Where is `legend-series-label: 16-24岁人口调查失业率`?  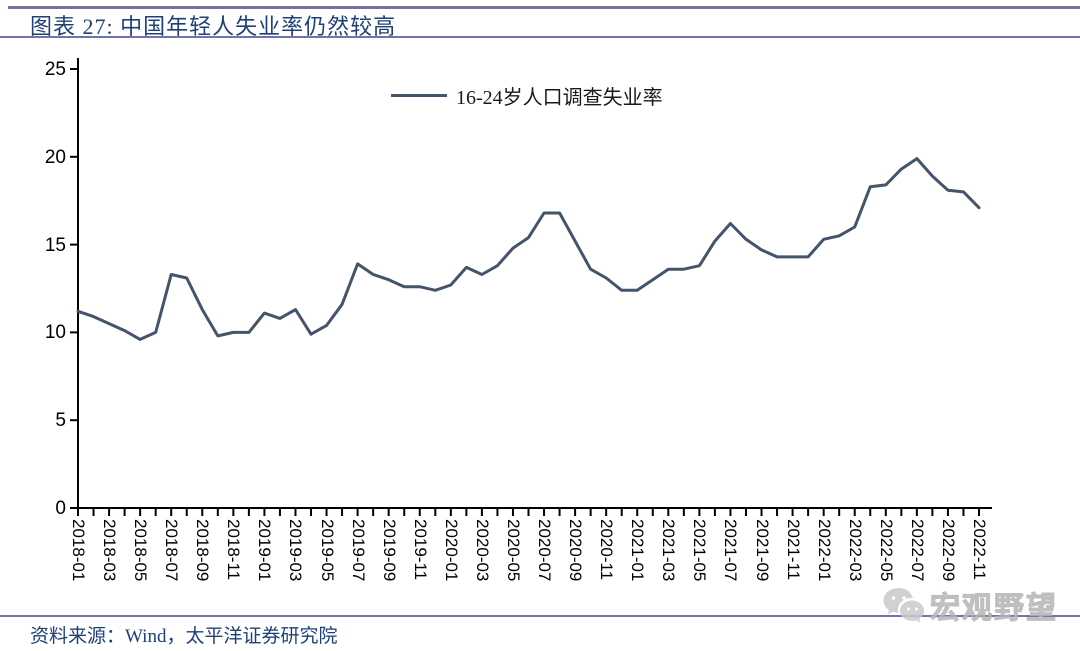 legend-series-label: 16-24岁人口调查失业率 is located at coordinates (559, 98).